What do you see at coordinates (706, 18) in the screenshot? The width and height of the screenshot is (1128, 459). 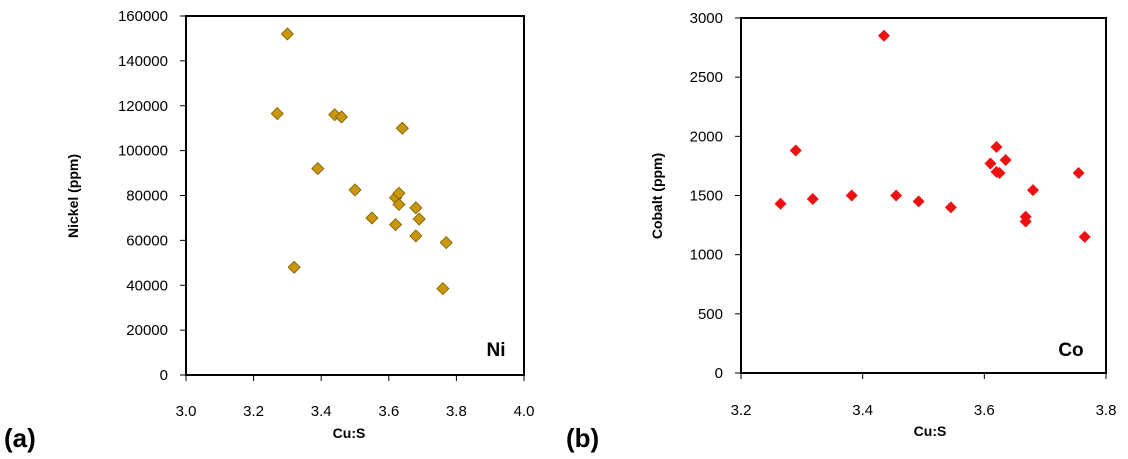 I see `y-tick-label: 3000` at bounding box center [706, 18].